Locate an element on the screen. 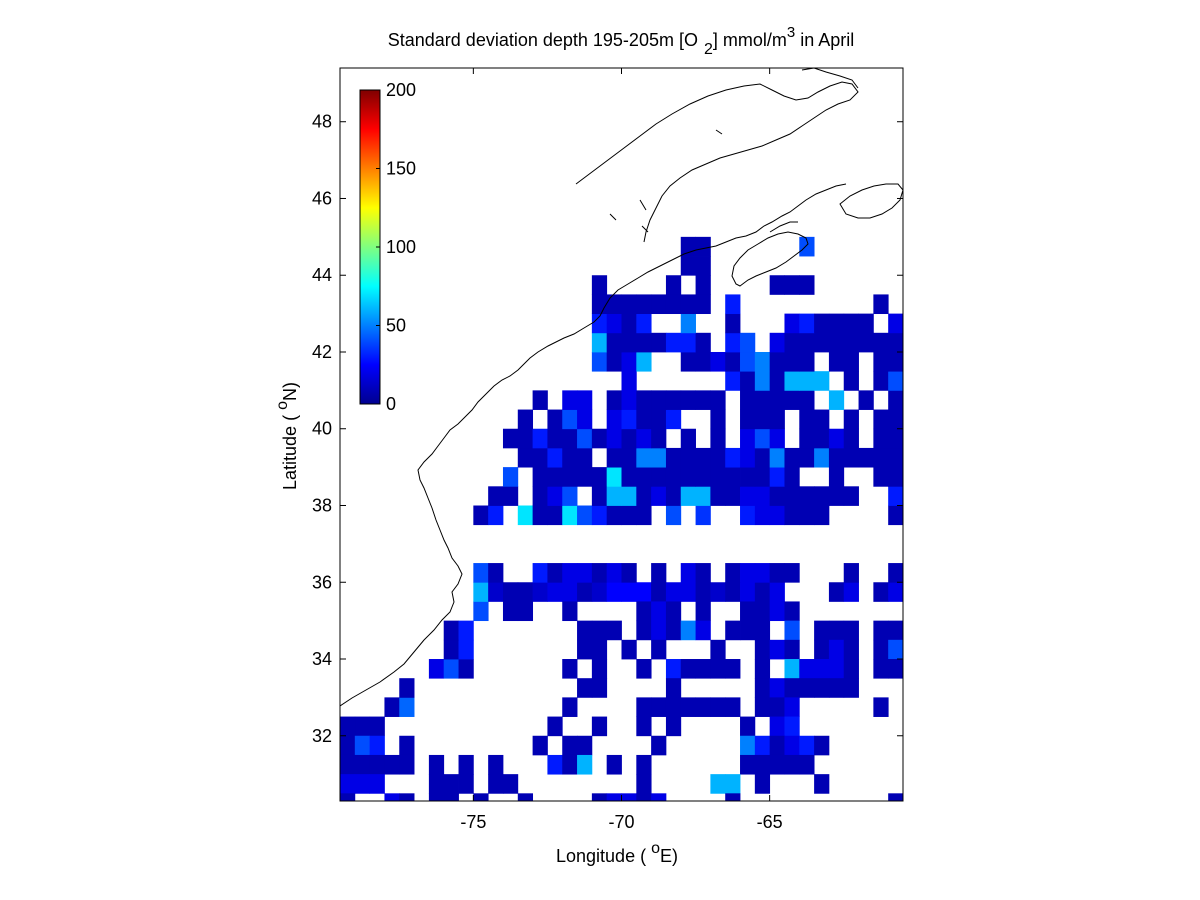 The width and height of the screenshot is (1200, 900). x-tick-label: -75 is located at coordinates (473, 822).